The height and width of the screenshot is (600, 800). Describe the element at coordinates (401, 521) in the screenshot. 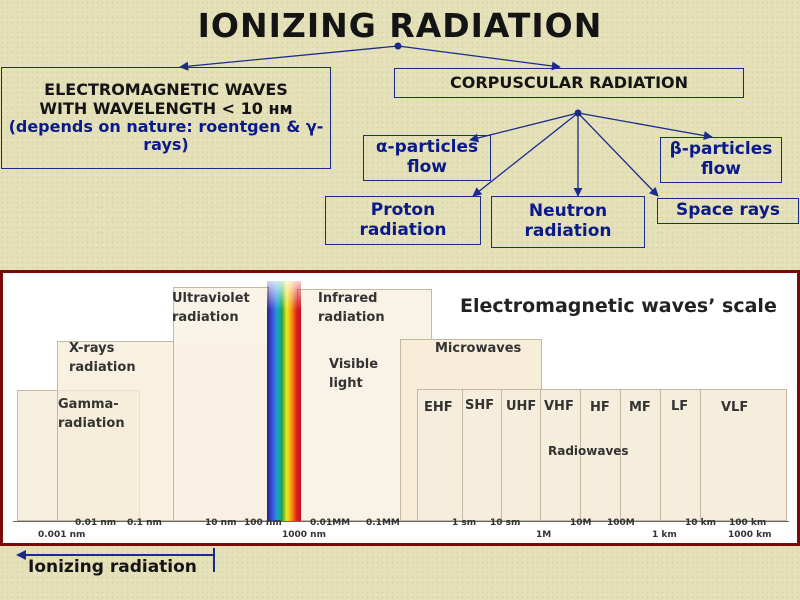

I see `scale-axis` at that location.